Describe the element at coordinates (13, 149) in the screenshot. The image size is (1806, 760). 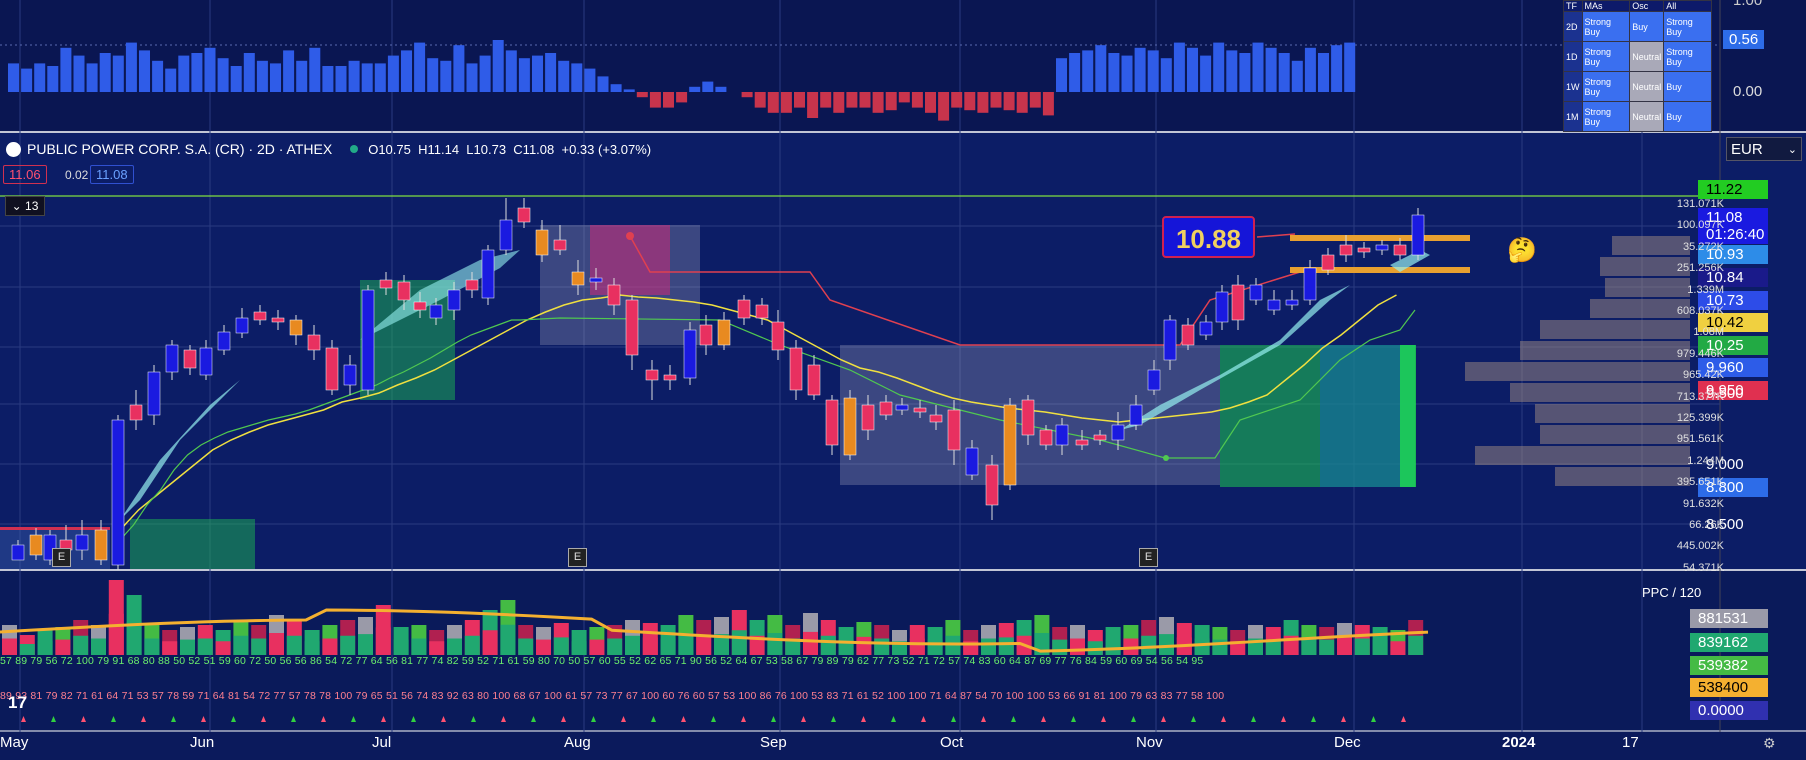
I see `symbol-logo-icon` at that location.